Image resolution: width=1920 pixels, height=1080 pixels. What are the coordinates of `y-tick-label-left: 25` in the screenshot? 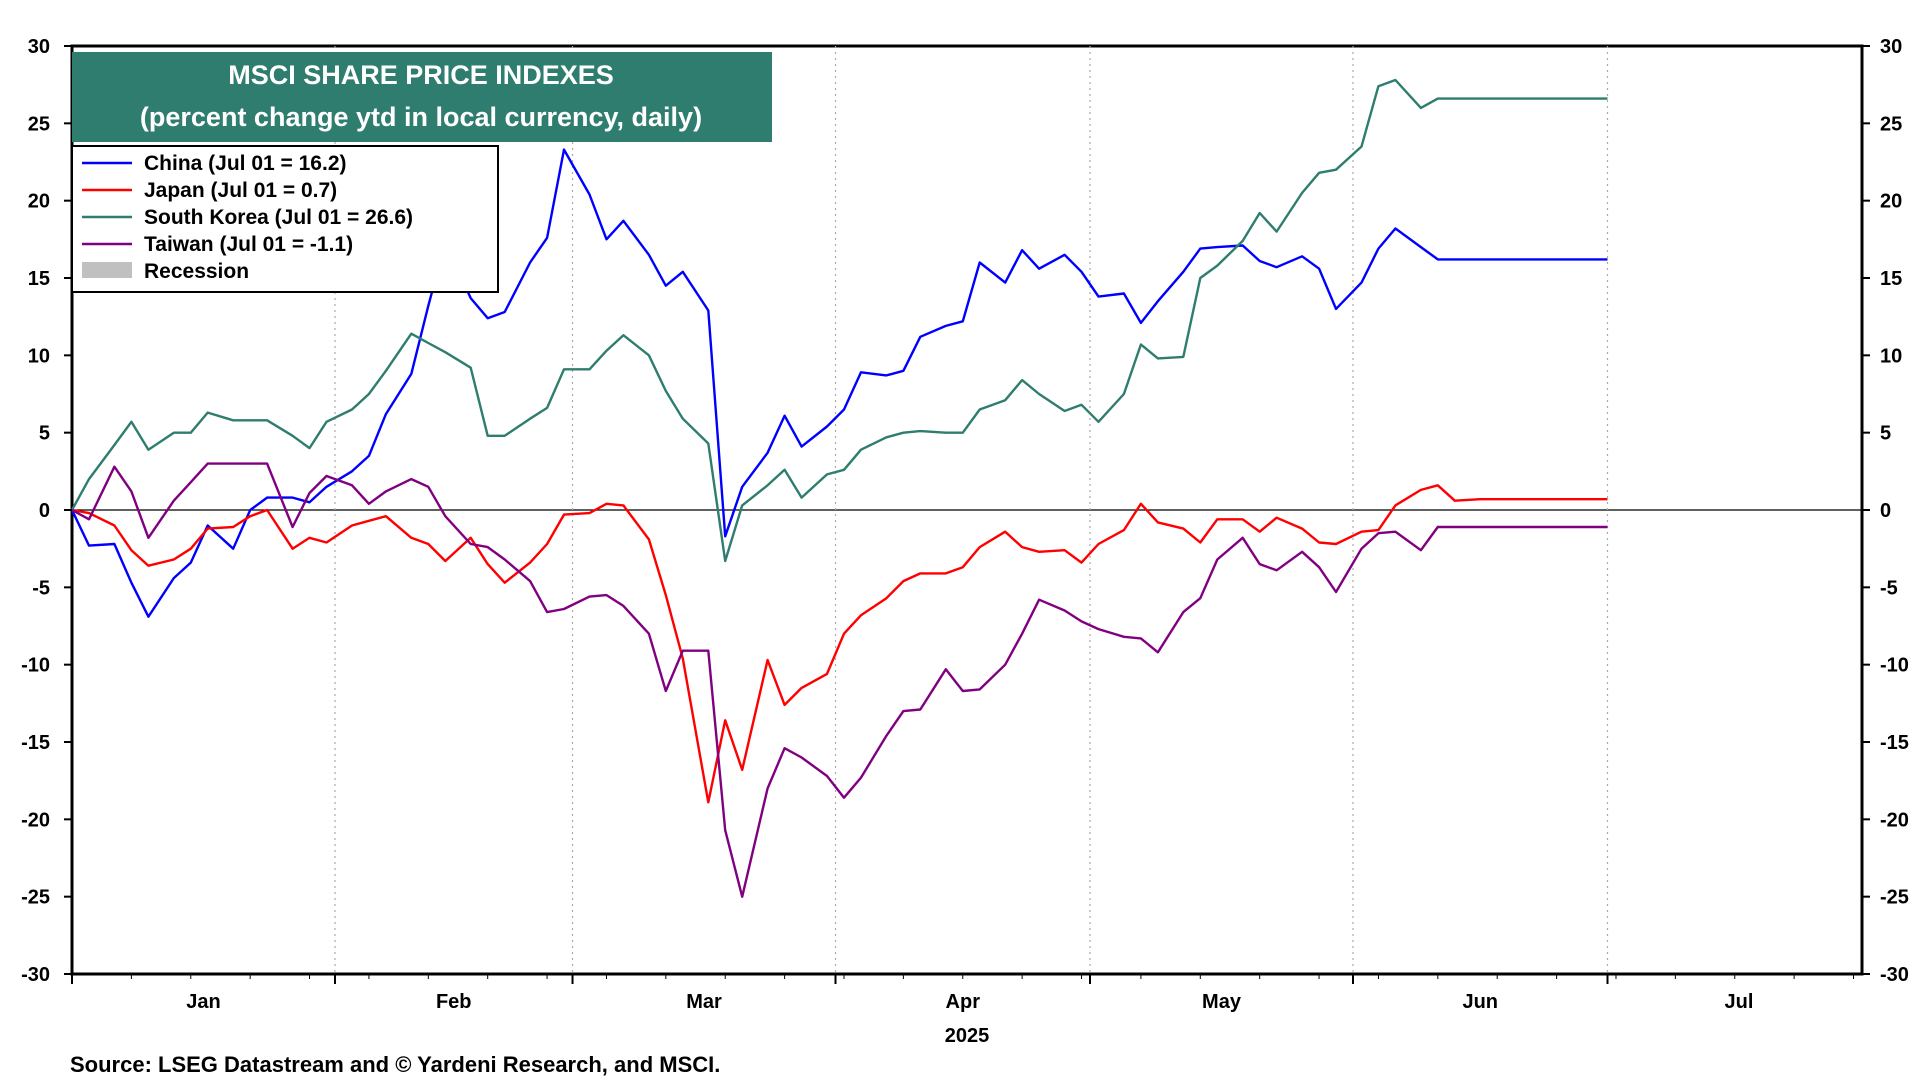 It's located at (39, 124).